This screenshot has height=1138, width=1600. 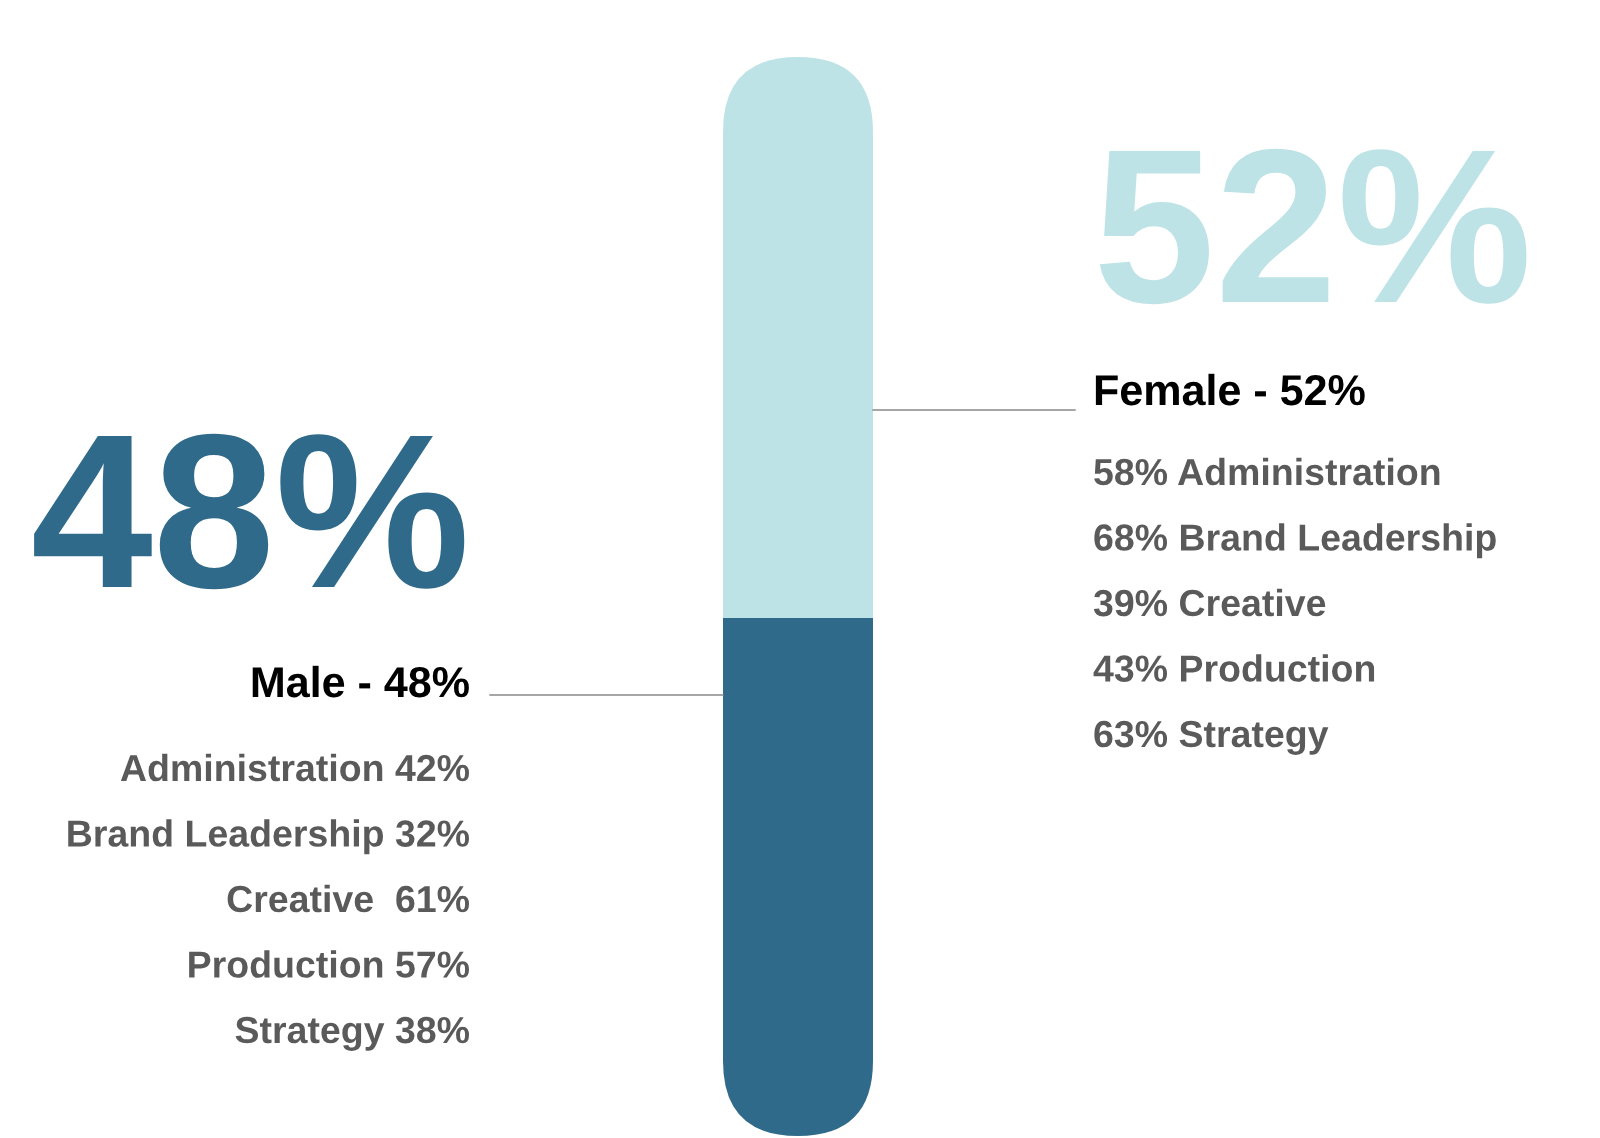 What do you see at coordinates (1211, 737) in the screenshot?
I see `text: 63% Strategy` at bounding box center [1211, 737].